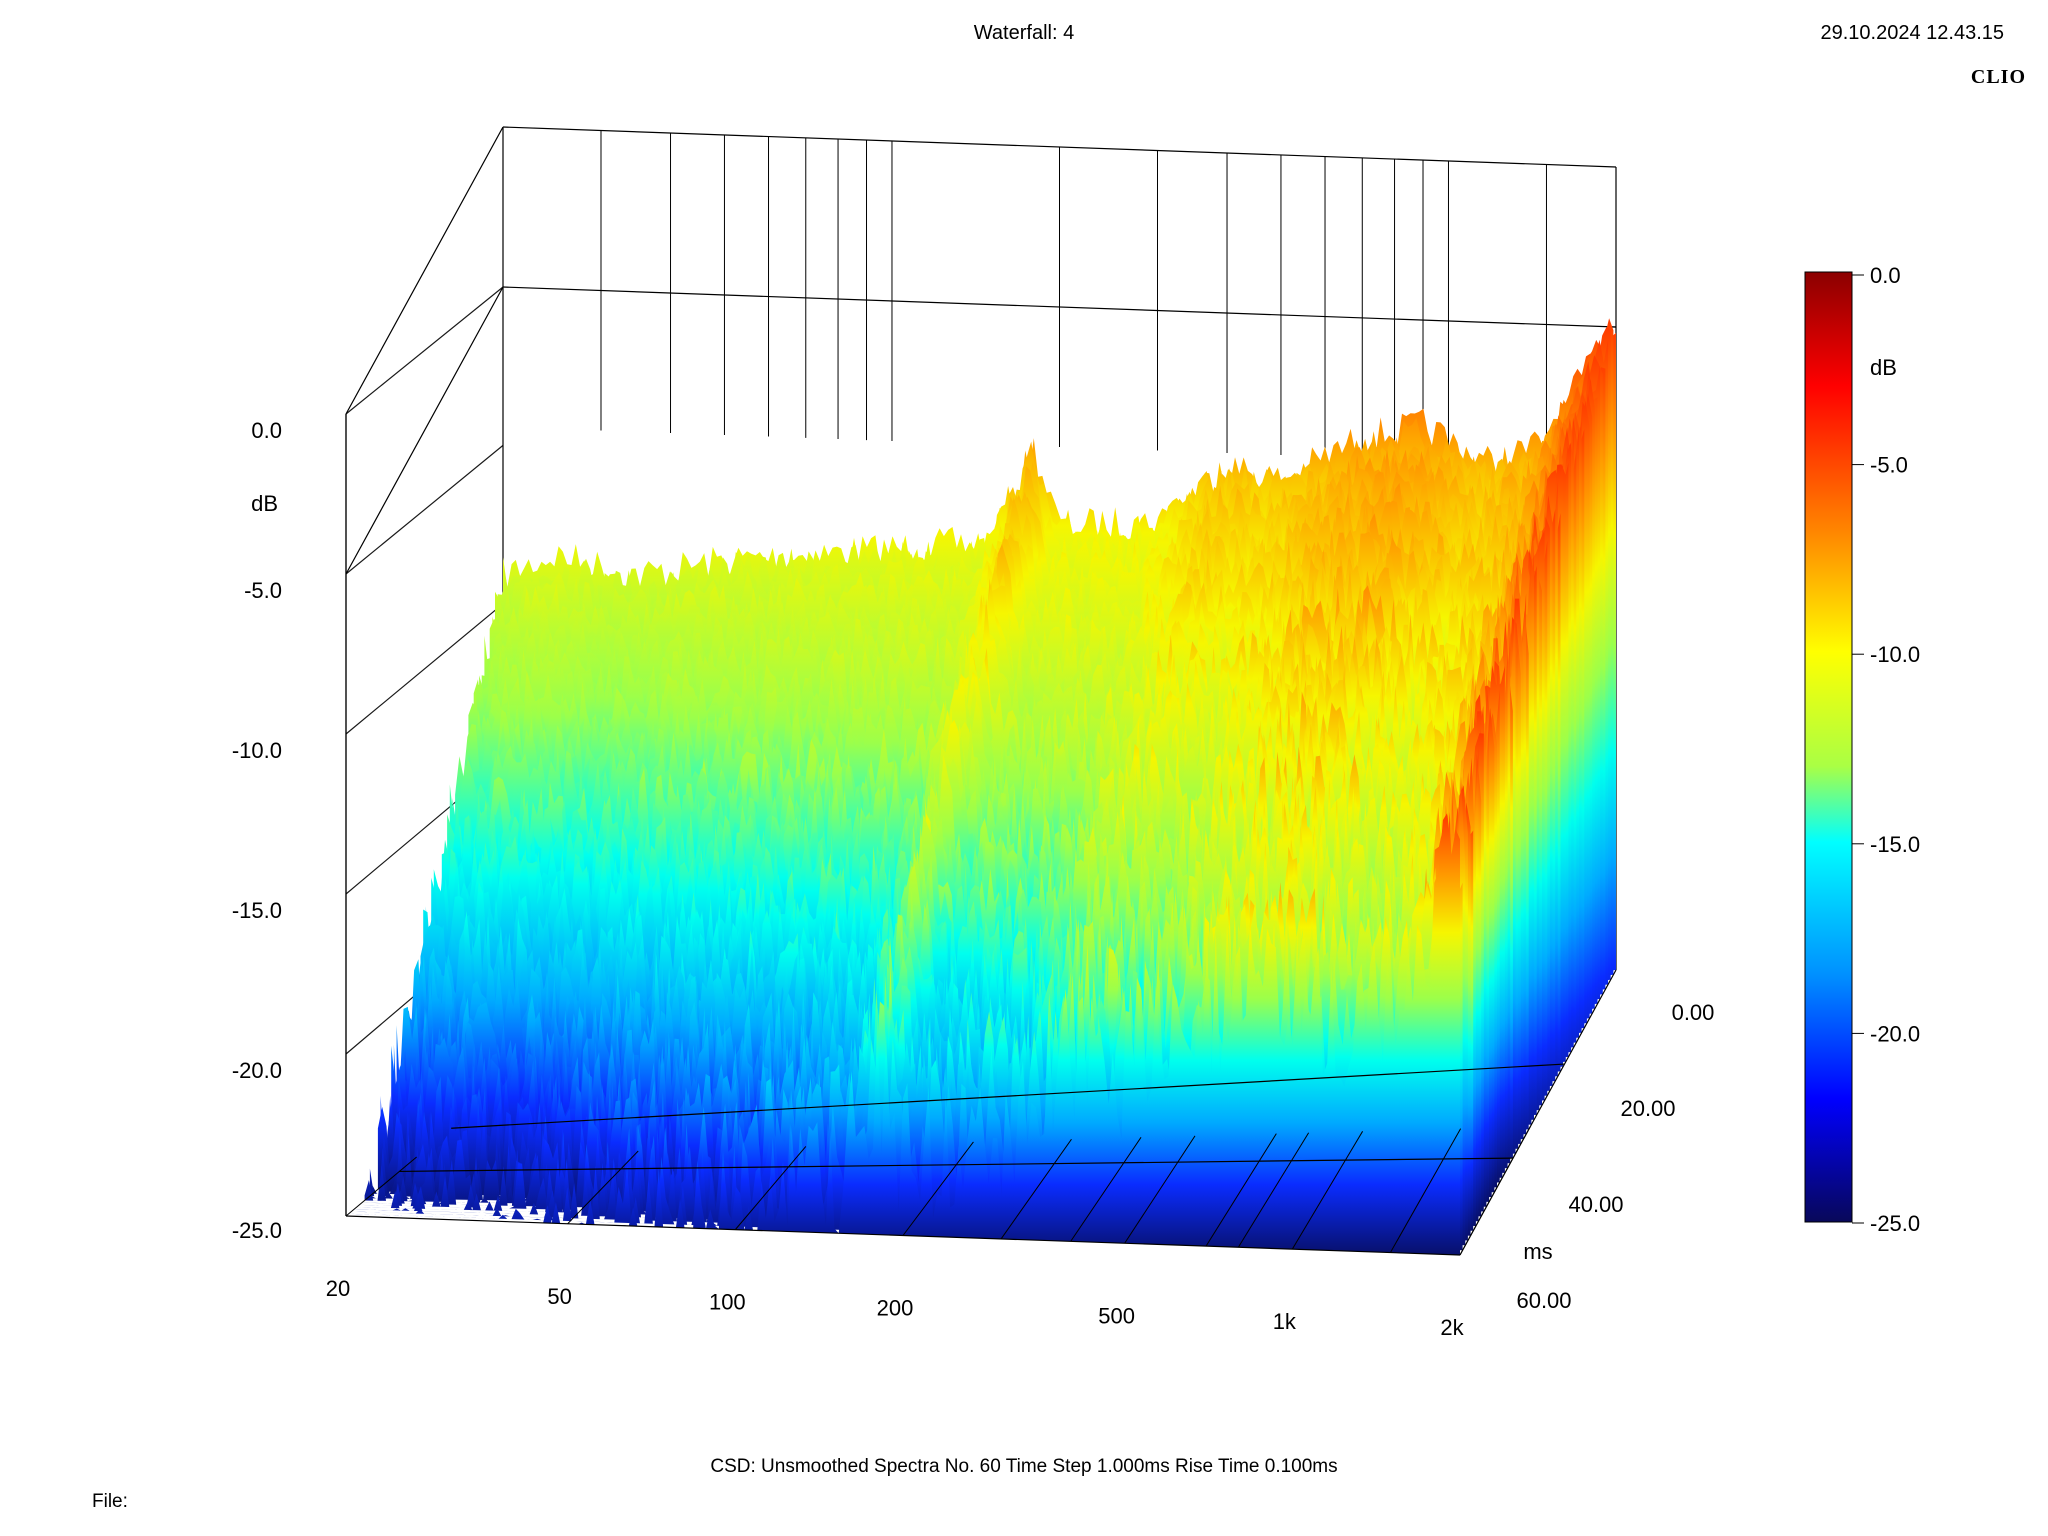  Describe the element at coordinates (1885, 275) in the screenshot. I see `colorbar-tick-label: 0.0` at that location.